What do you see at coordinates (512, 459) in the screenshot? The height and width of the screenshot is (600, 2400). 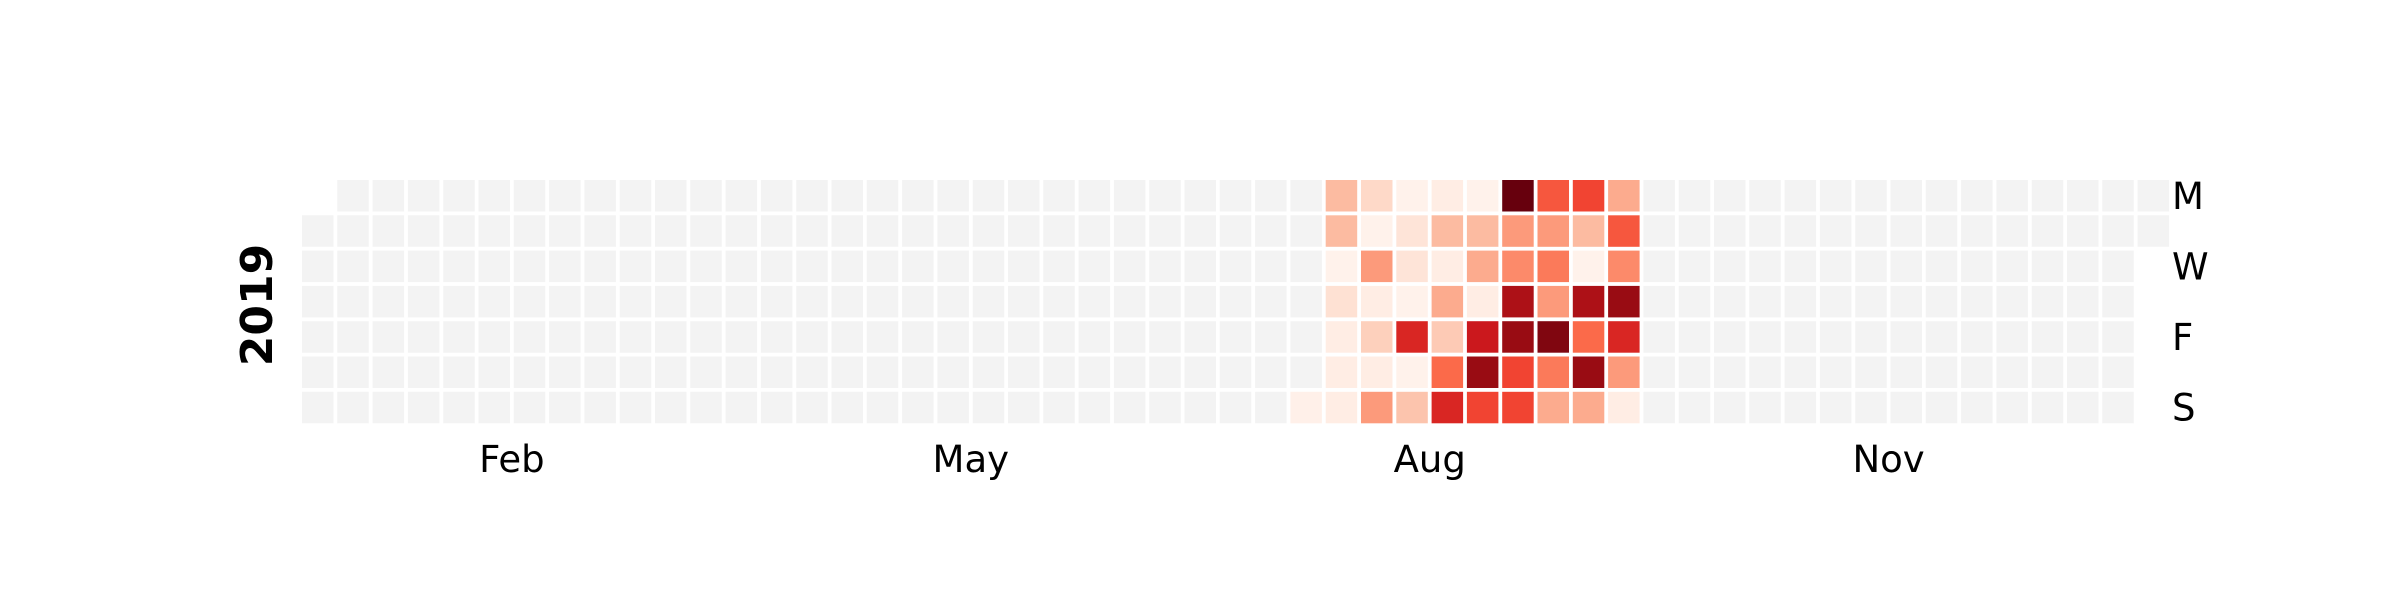 I see `month-label: Feb` at bounding box center [512, 459].